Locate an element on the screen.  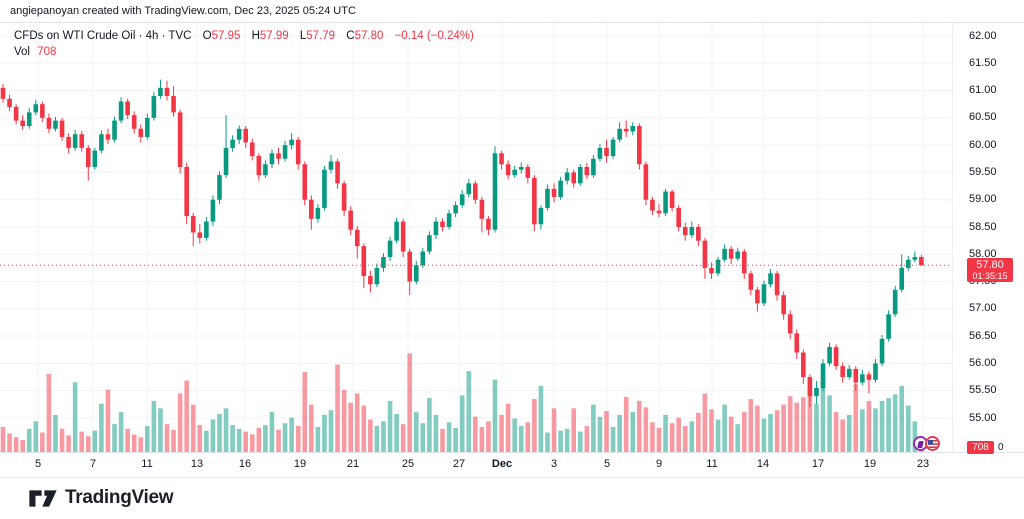
time-tick-label: 17 is located at coordinates (818, 464).